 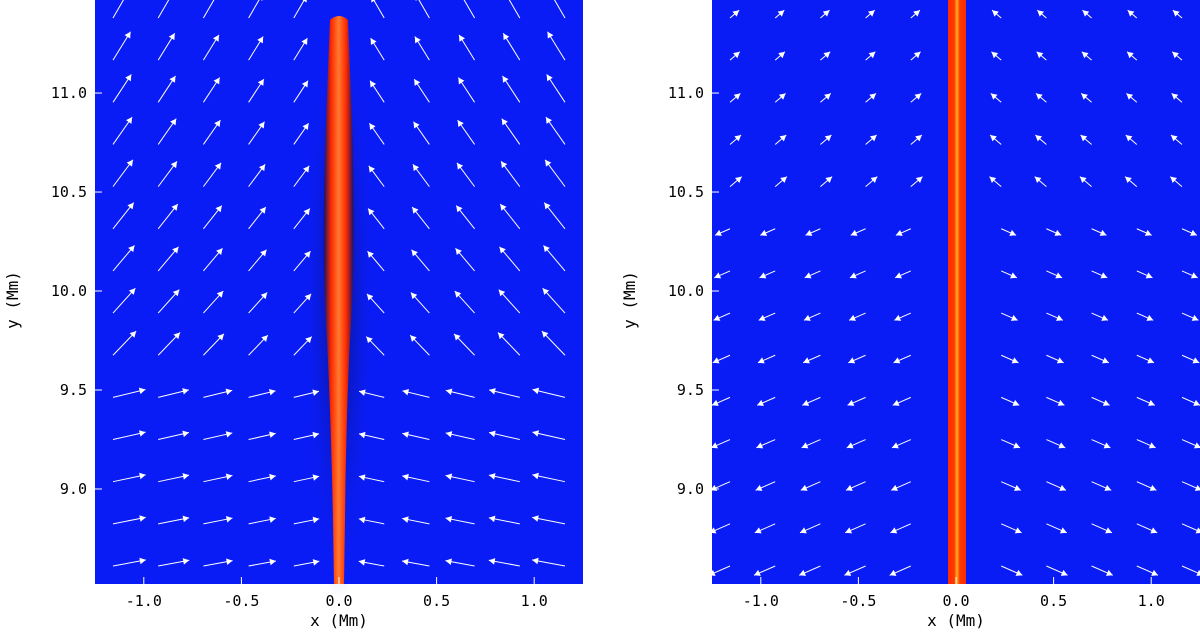 What do you see at coordinates (73, 390) in the screenshot?
I see `left-ytick-label: 9.5` at bounding box center [73, 390].